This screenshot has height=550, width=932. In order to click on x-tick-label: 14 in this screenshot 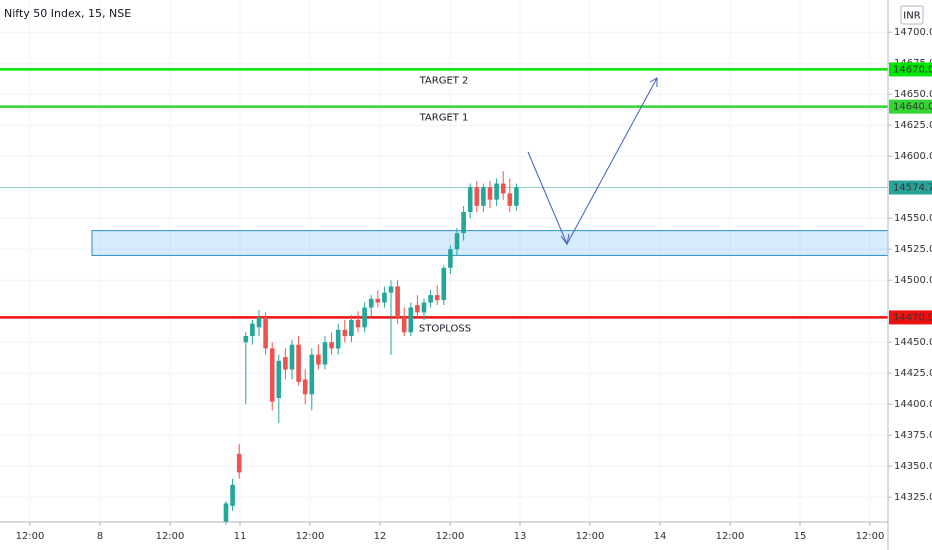, I will do `click(660, 536)`.